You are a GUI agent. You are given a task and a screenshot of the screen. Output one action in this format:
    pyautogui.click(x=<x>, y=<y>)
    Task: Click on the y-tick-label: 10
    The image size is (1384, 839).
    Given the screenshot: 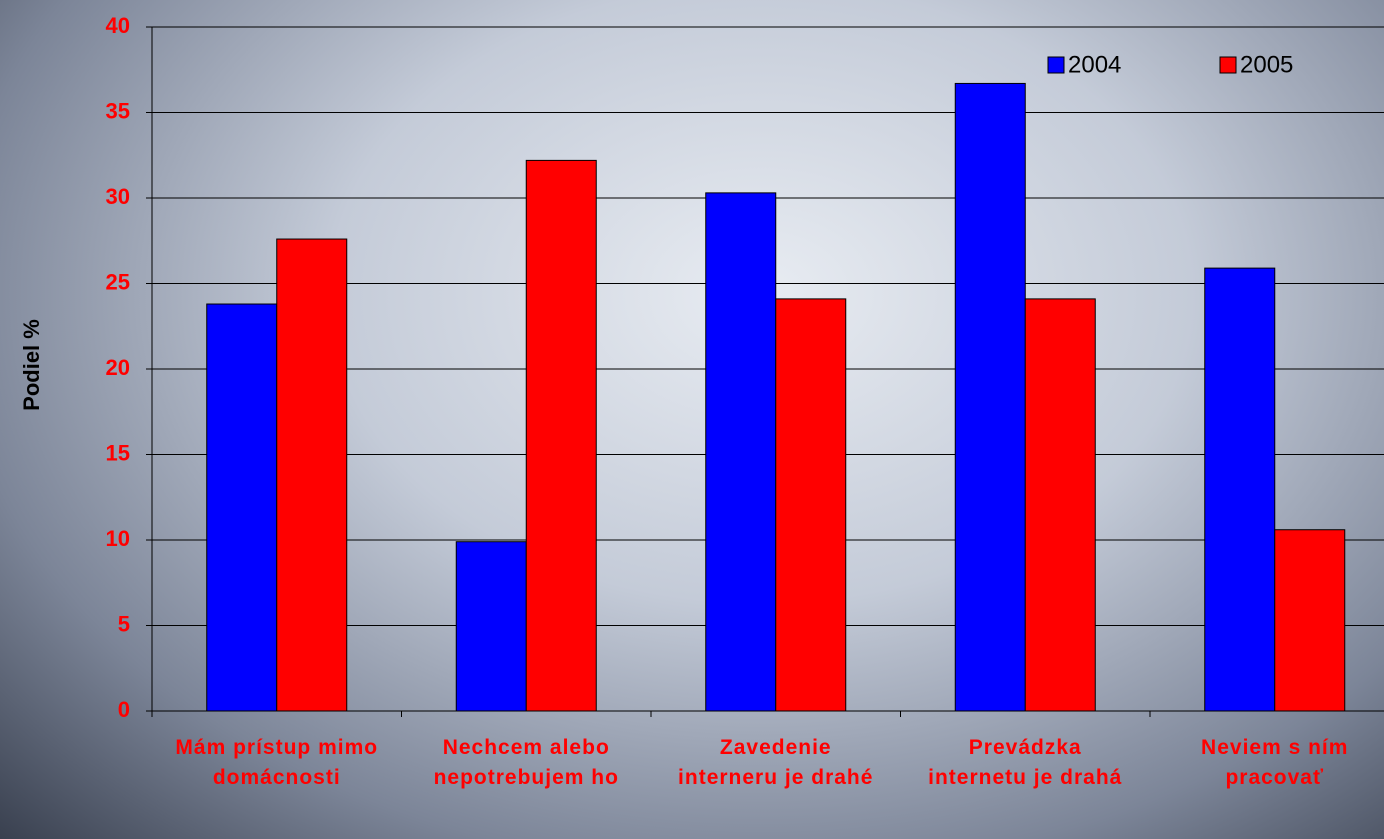 What is the action you would take?
    pyautogui.click(x=118, y=538)
    